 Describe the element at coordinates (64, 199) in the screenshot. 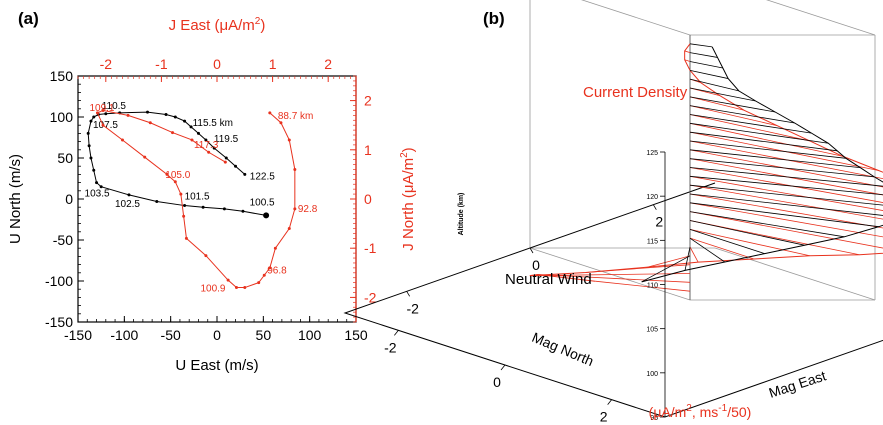

I see `left-axis: -150 -100 -50 0 50 100 150` at that location.